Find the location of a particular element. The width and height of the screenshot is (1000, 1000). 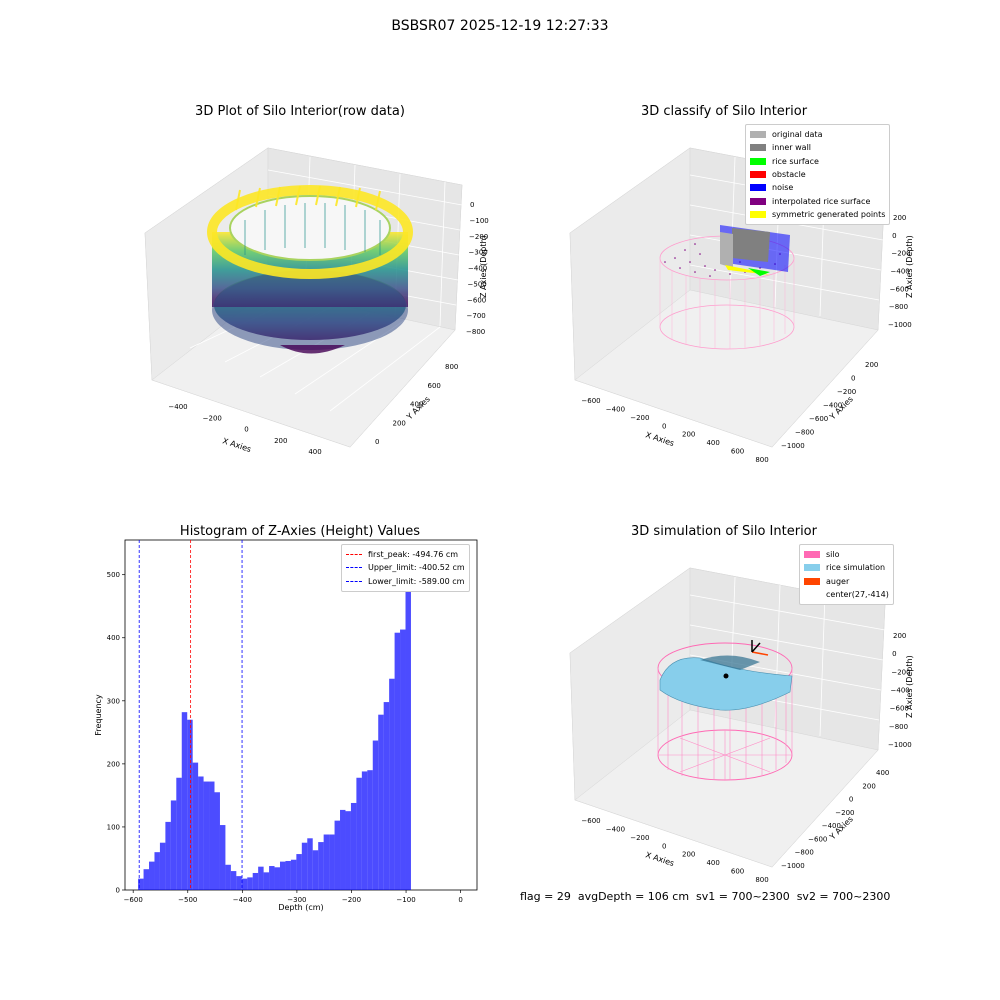

simulation-y-tick: −600 is located at coordinates (817, 839).